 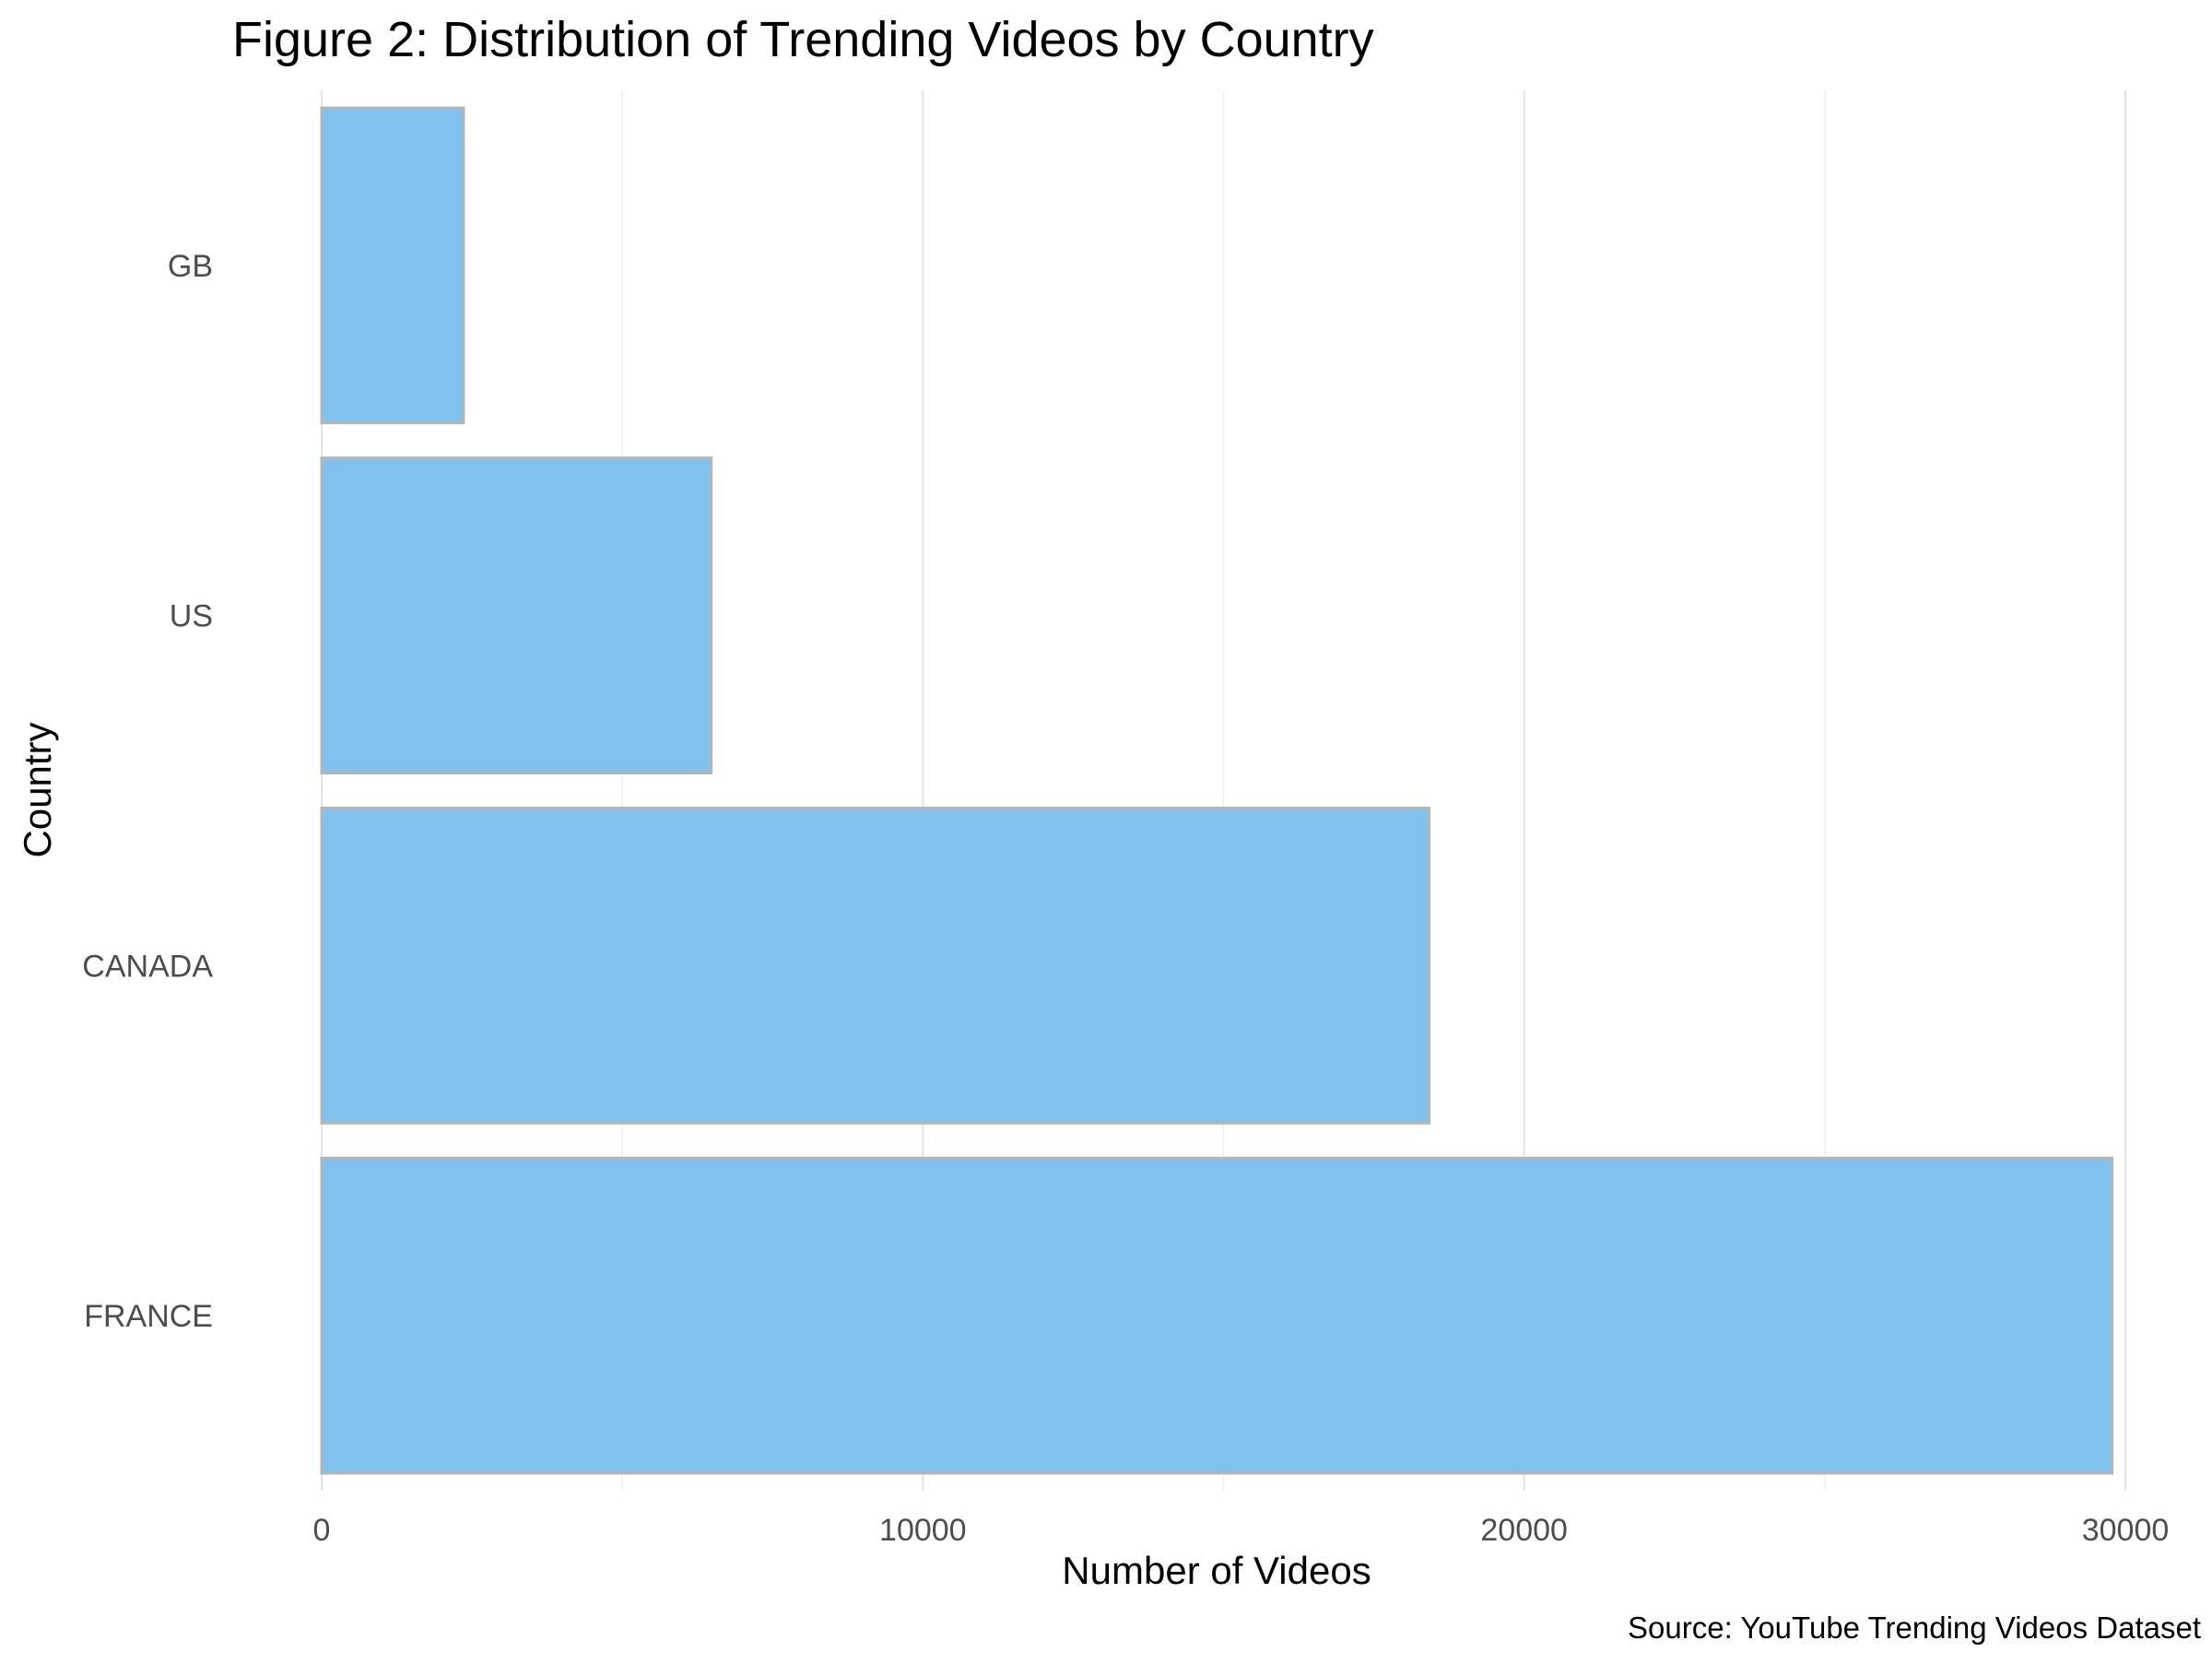 I want to click on x-tick-label: 30000, so click(x=2126, y=1530).